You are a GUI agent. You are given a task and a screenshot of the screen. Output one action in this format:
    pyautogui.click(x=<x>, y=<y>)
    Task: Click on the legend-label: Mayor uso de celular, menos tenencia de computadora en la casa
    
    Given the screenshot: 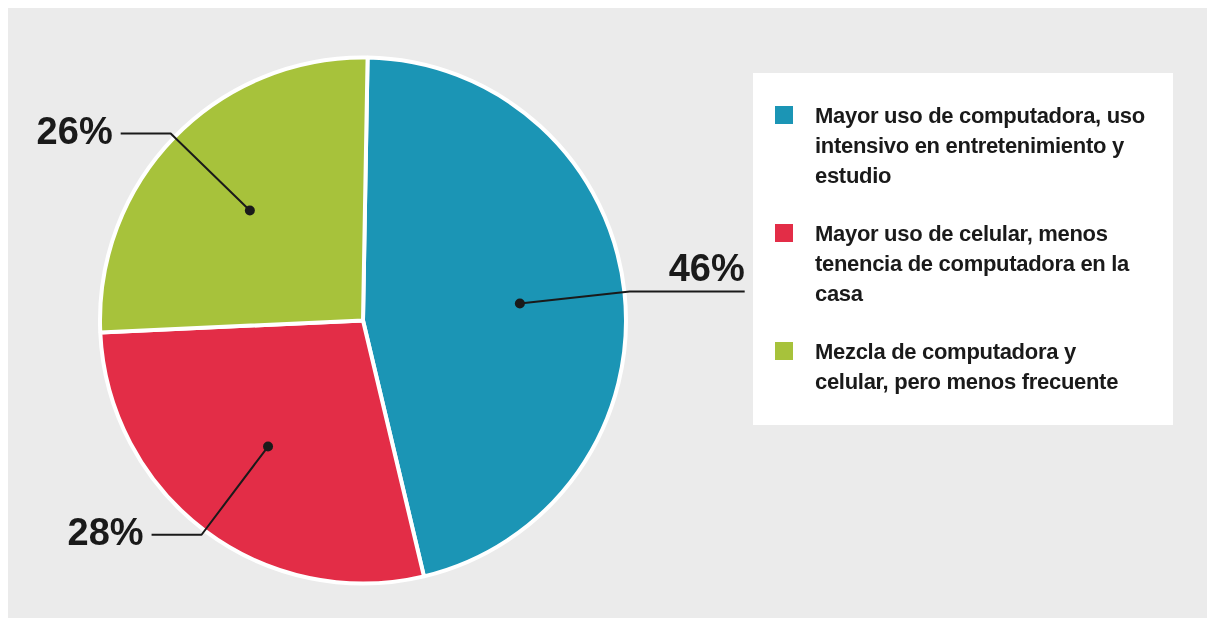 What is the action you would take?
    pyautogui.click(x=973, y=264)
    